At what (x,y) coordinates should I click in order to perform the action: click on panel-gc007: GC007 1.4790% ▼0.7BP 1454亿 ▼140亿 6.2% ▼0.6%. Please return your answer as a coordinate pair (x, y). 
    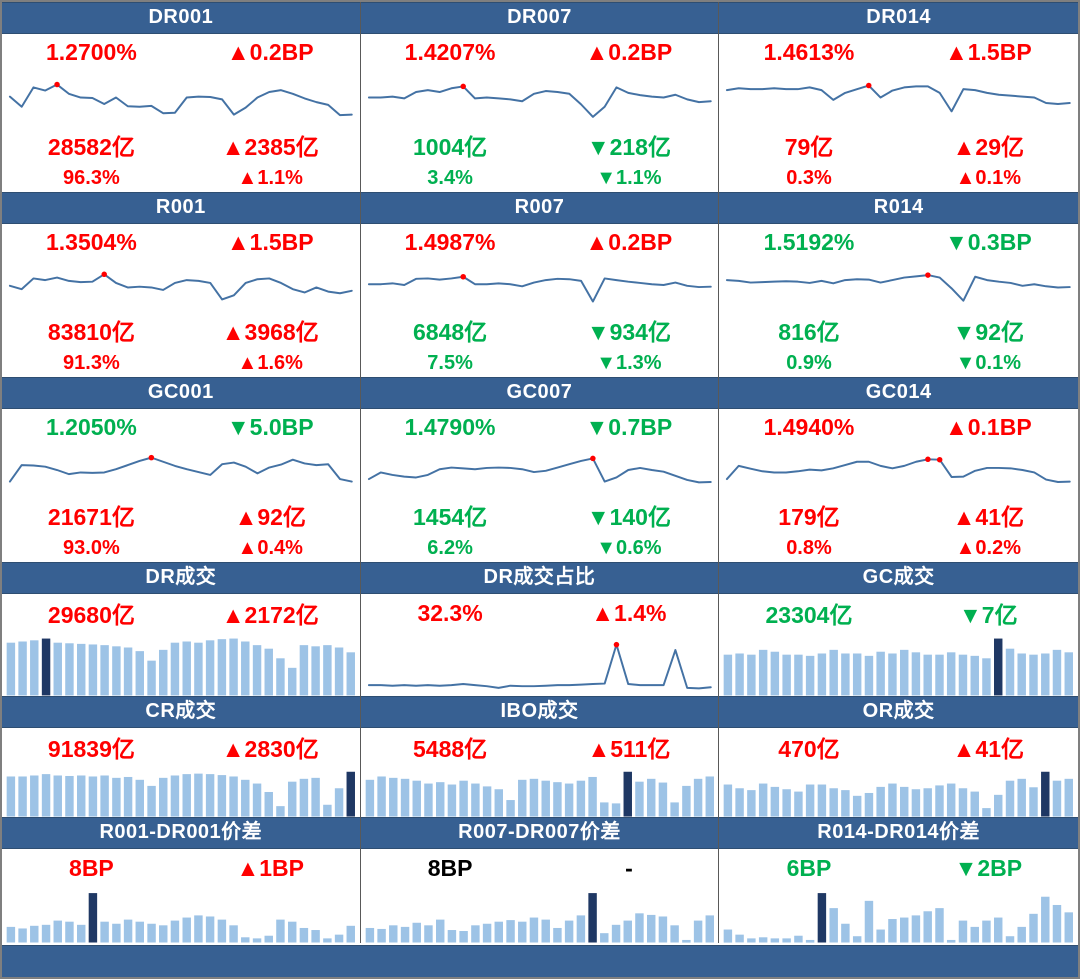
    Looking at the image, I should click on (540, 469).